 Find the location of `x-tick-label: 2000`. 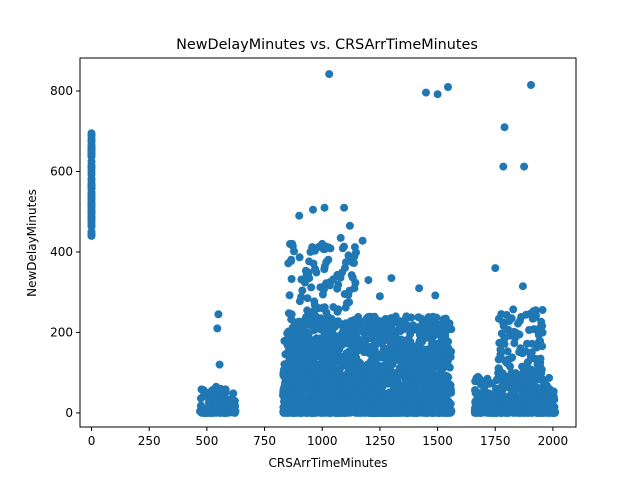

x-tick-label: 2000 is located at coordinates (553, 441).